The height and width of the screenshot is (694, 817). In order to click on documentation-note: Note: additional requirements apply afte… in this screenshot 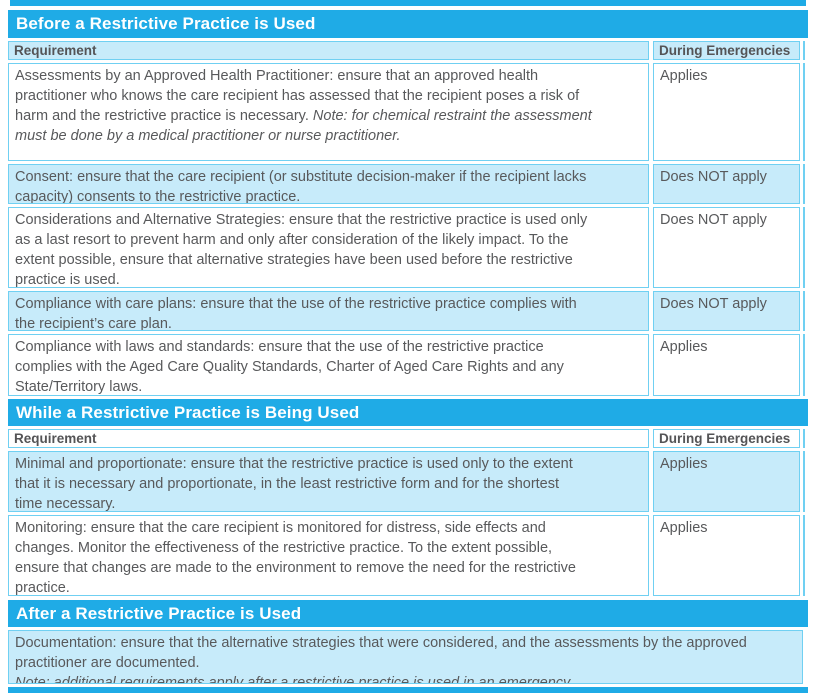, I will do `click(294, 679)`.